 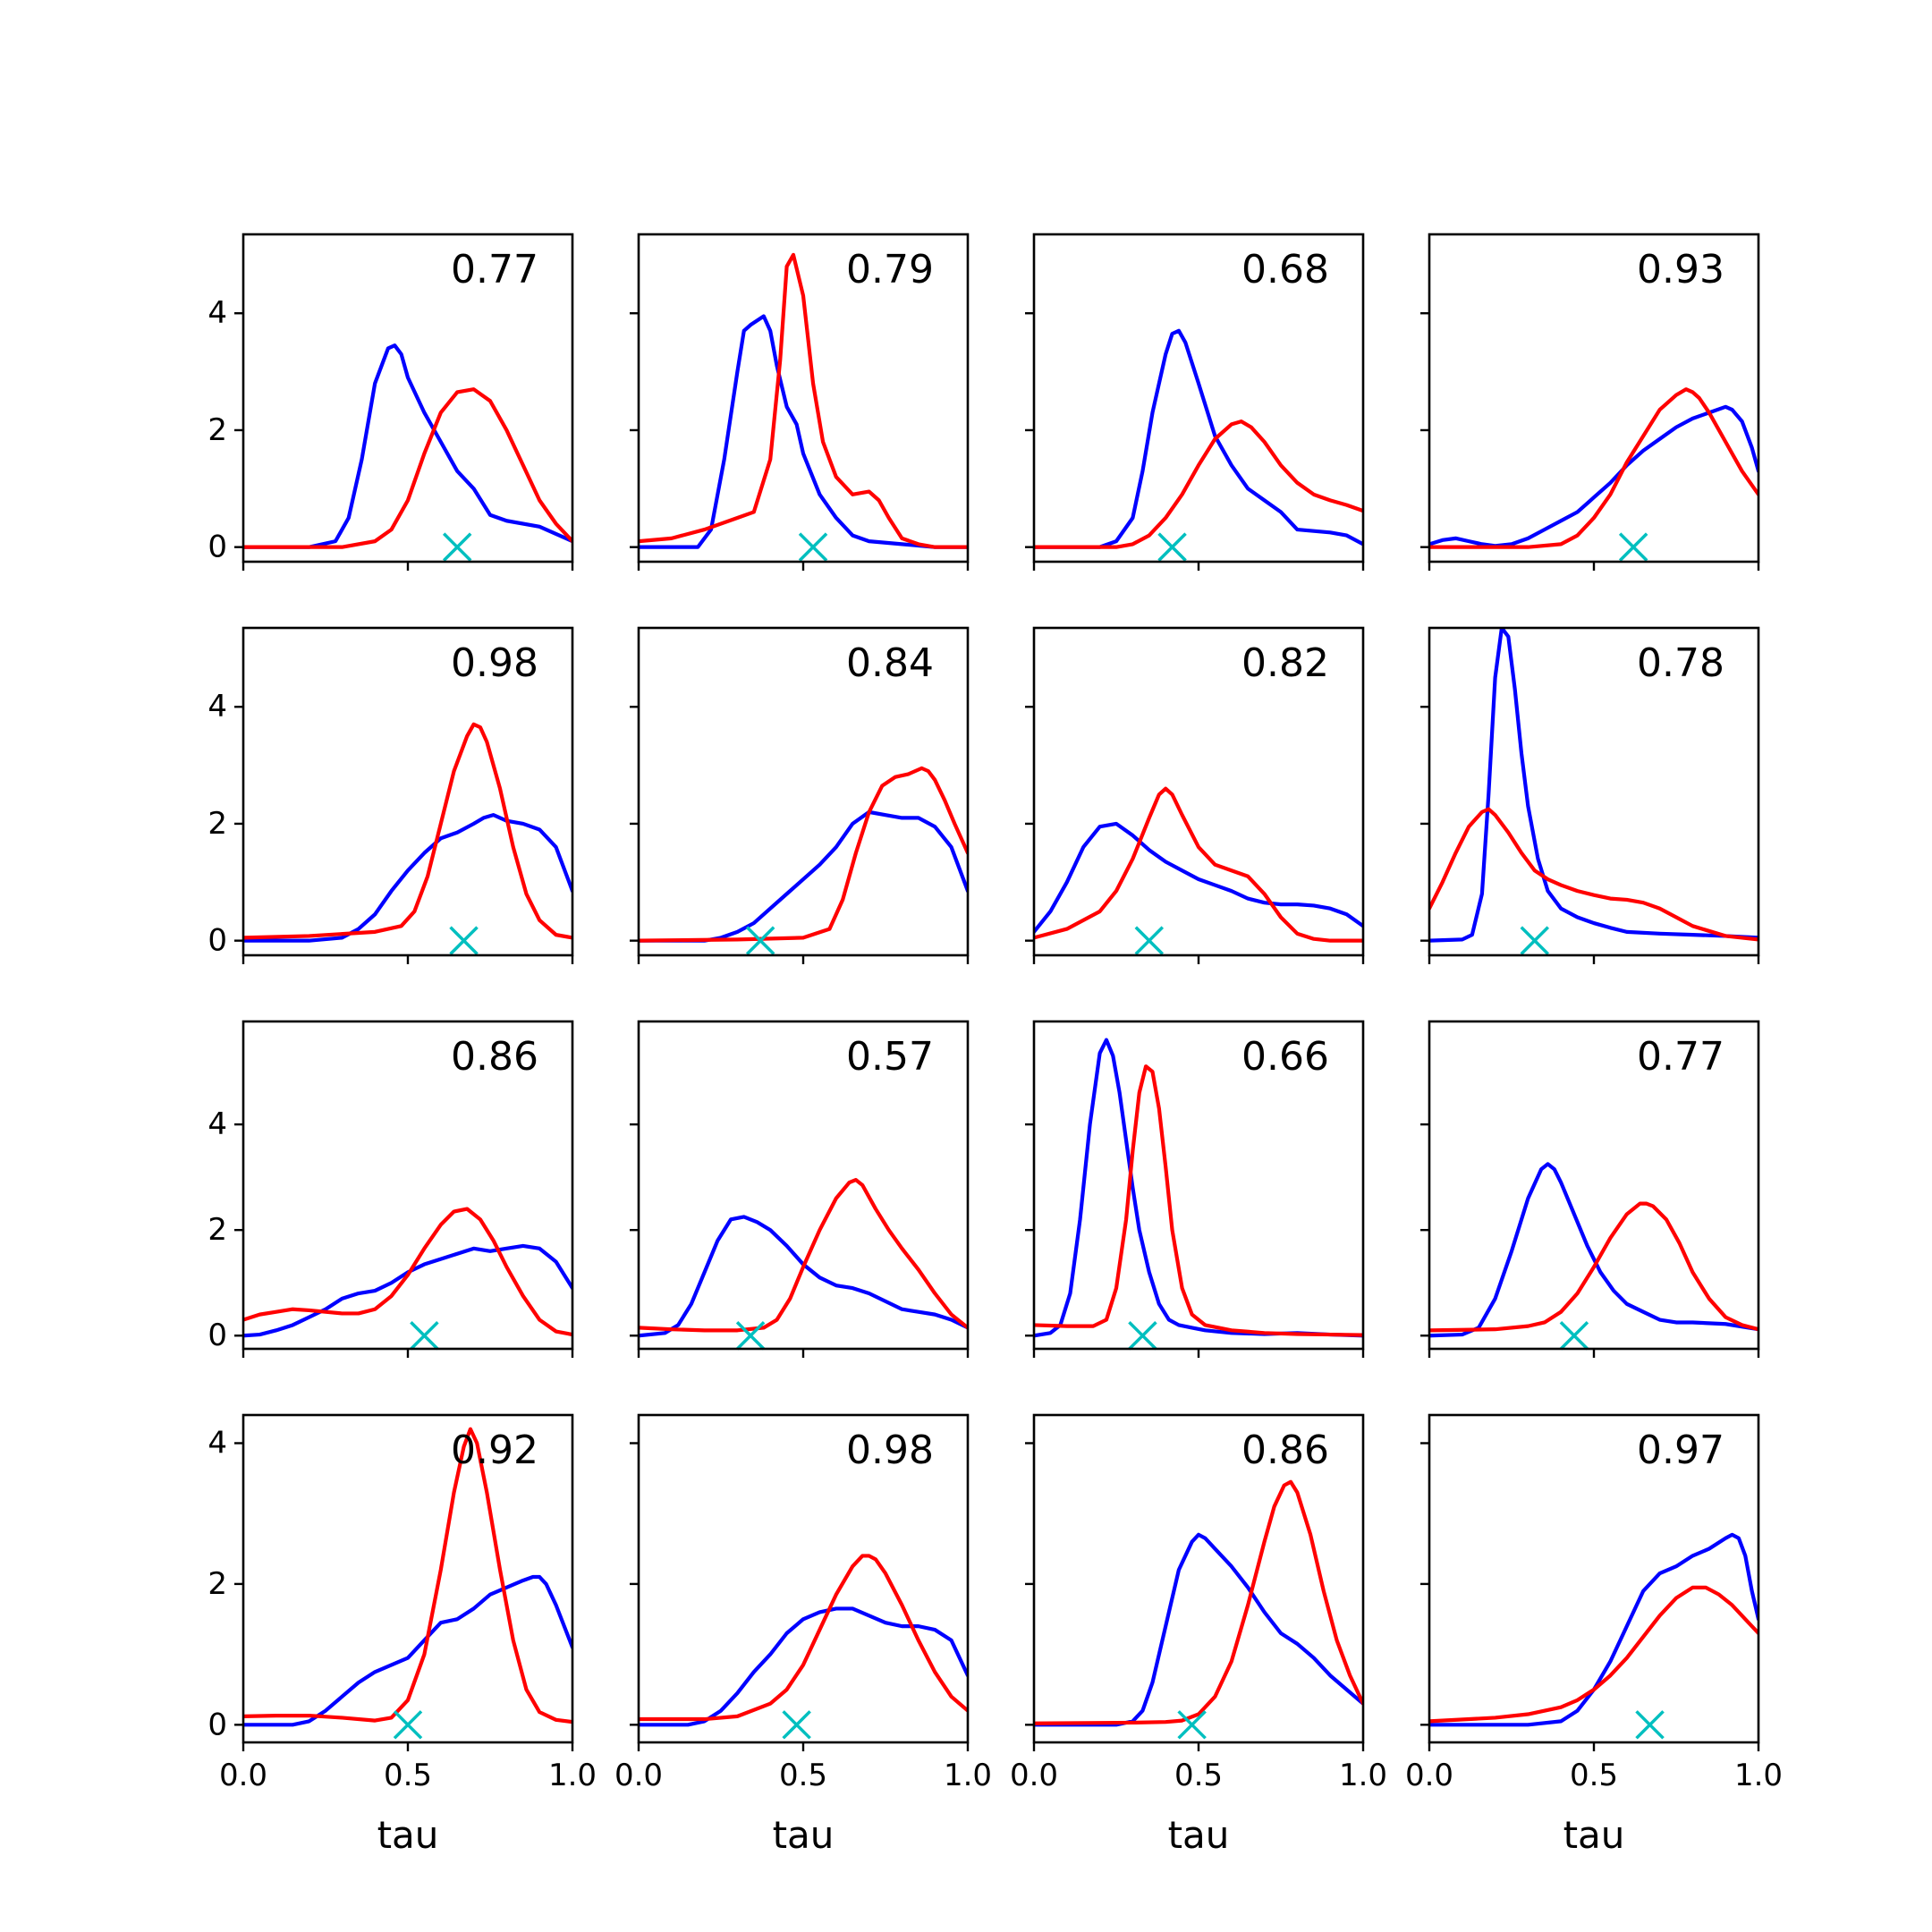 What do you see at coordinates (1680, 269) in the screenshot?
I see `panel-value-label: 0.93` at bounding box center [1680, 269].